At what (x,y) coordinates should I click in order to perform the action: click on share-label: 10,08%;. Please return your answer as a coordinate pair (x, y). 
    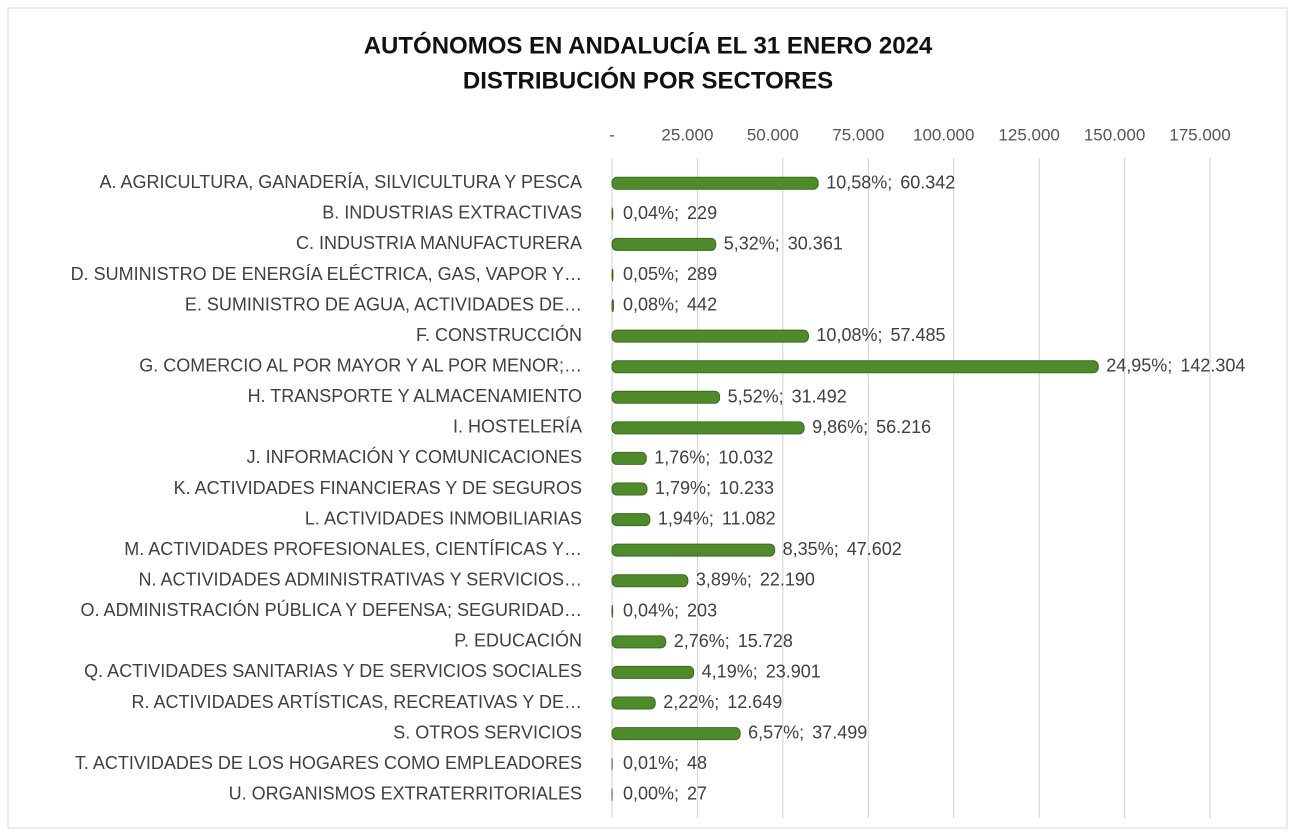
    Looking at the image, I should click on (849, 335).